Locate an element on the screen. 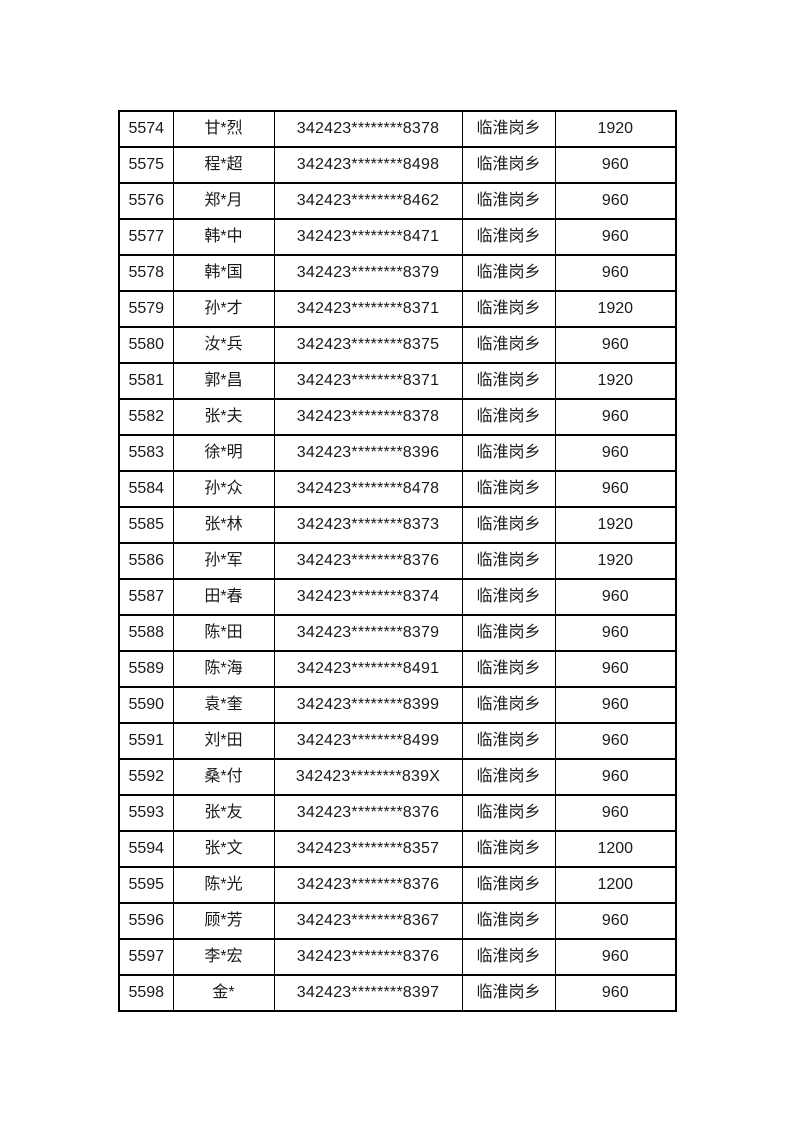  cell-id-number: 342423********8478 is located at coordinates (368, 489).